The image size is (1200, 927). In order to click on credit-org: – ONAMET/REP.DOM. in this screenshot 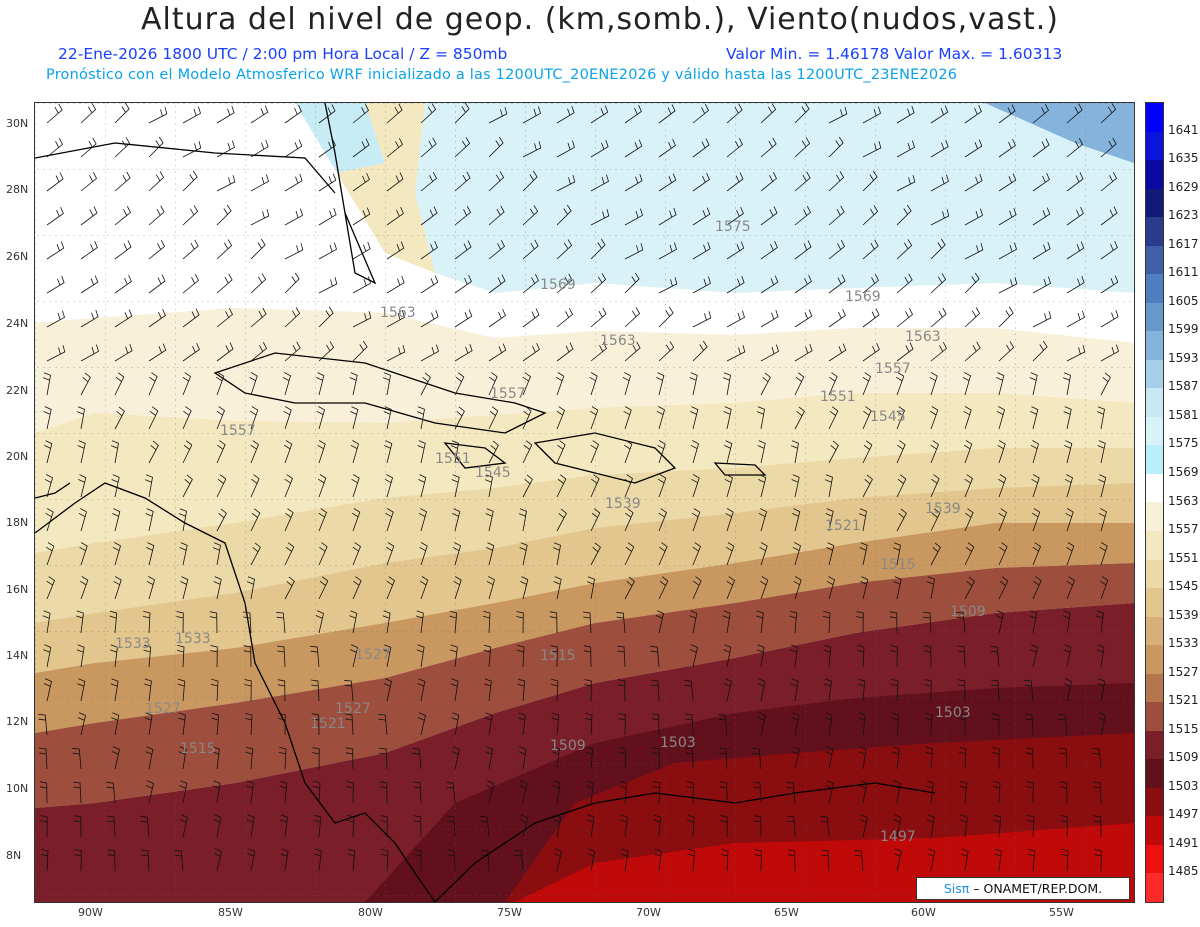, I will do `click(1036, 888)`.